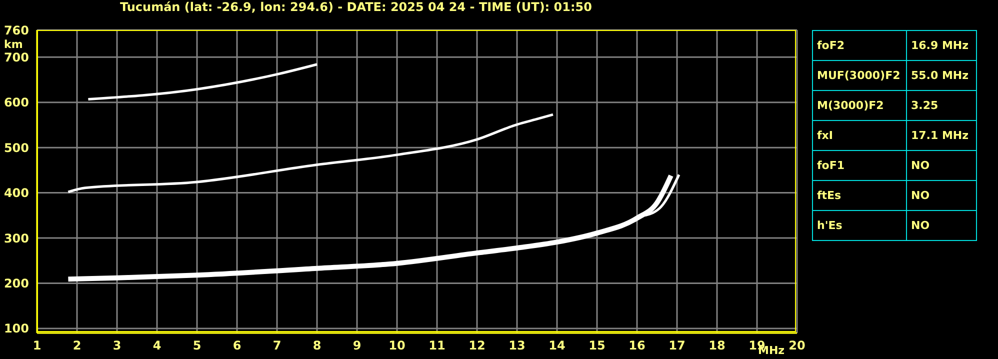  Describe the element at coordinates (677, 345) in the screenshot. I see `x-tick-label: 17` at that location.